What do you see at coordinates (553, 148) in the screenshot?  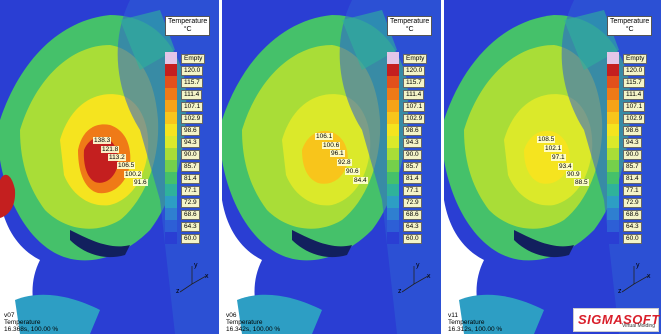 I see `probe-value: 102.1` at bounding box center [553, 148].